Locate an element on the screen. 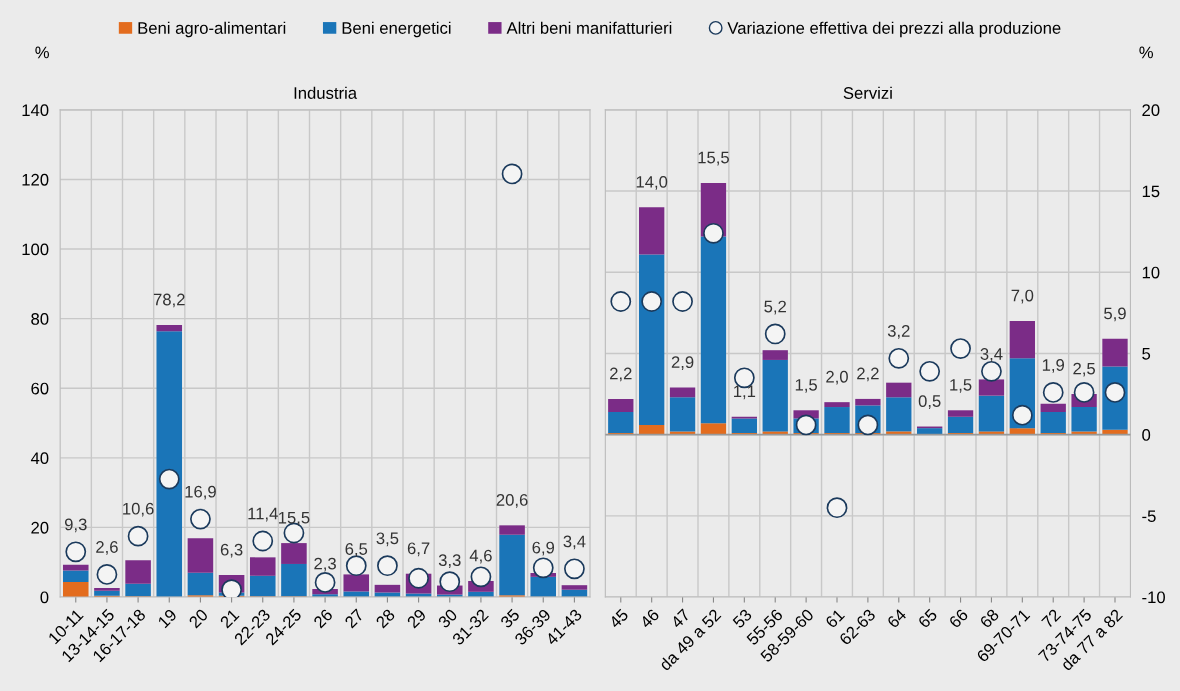  total-label: 2,0 is located at coordinates (837, 377).